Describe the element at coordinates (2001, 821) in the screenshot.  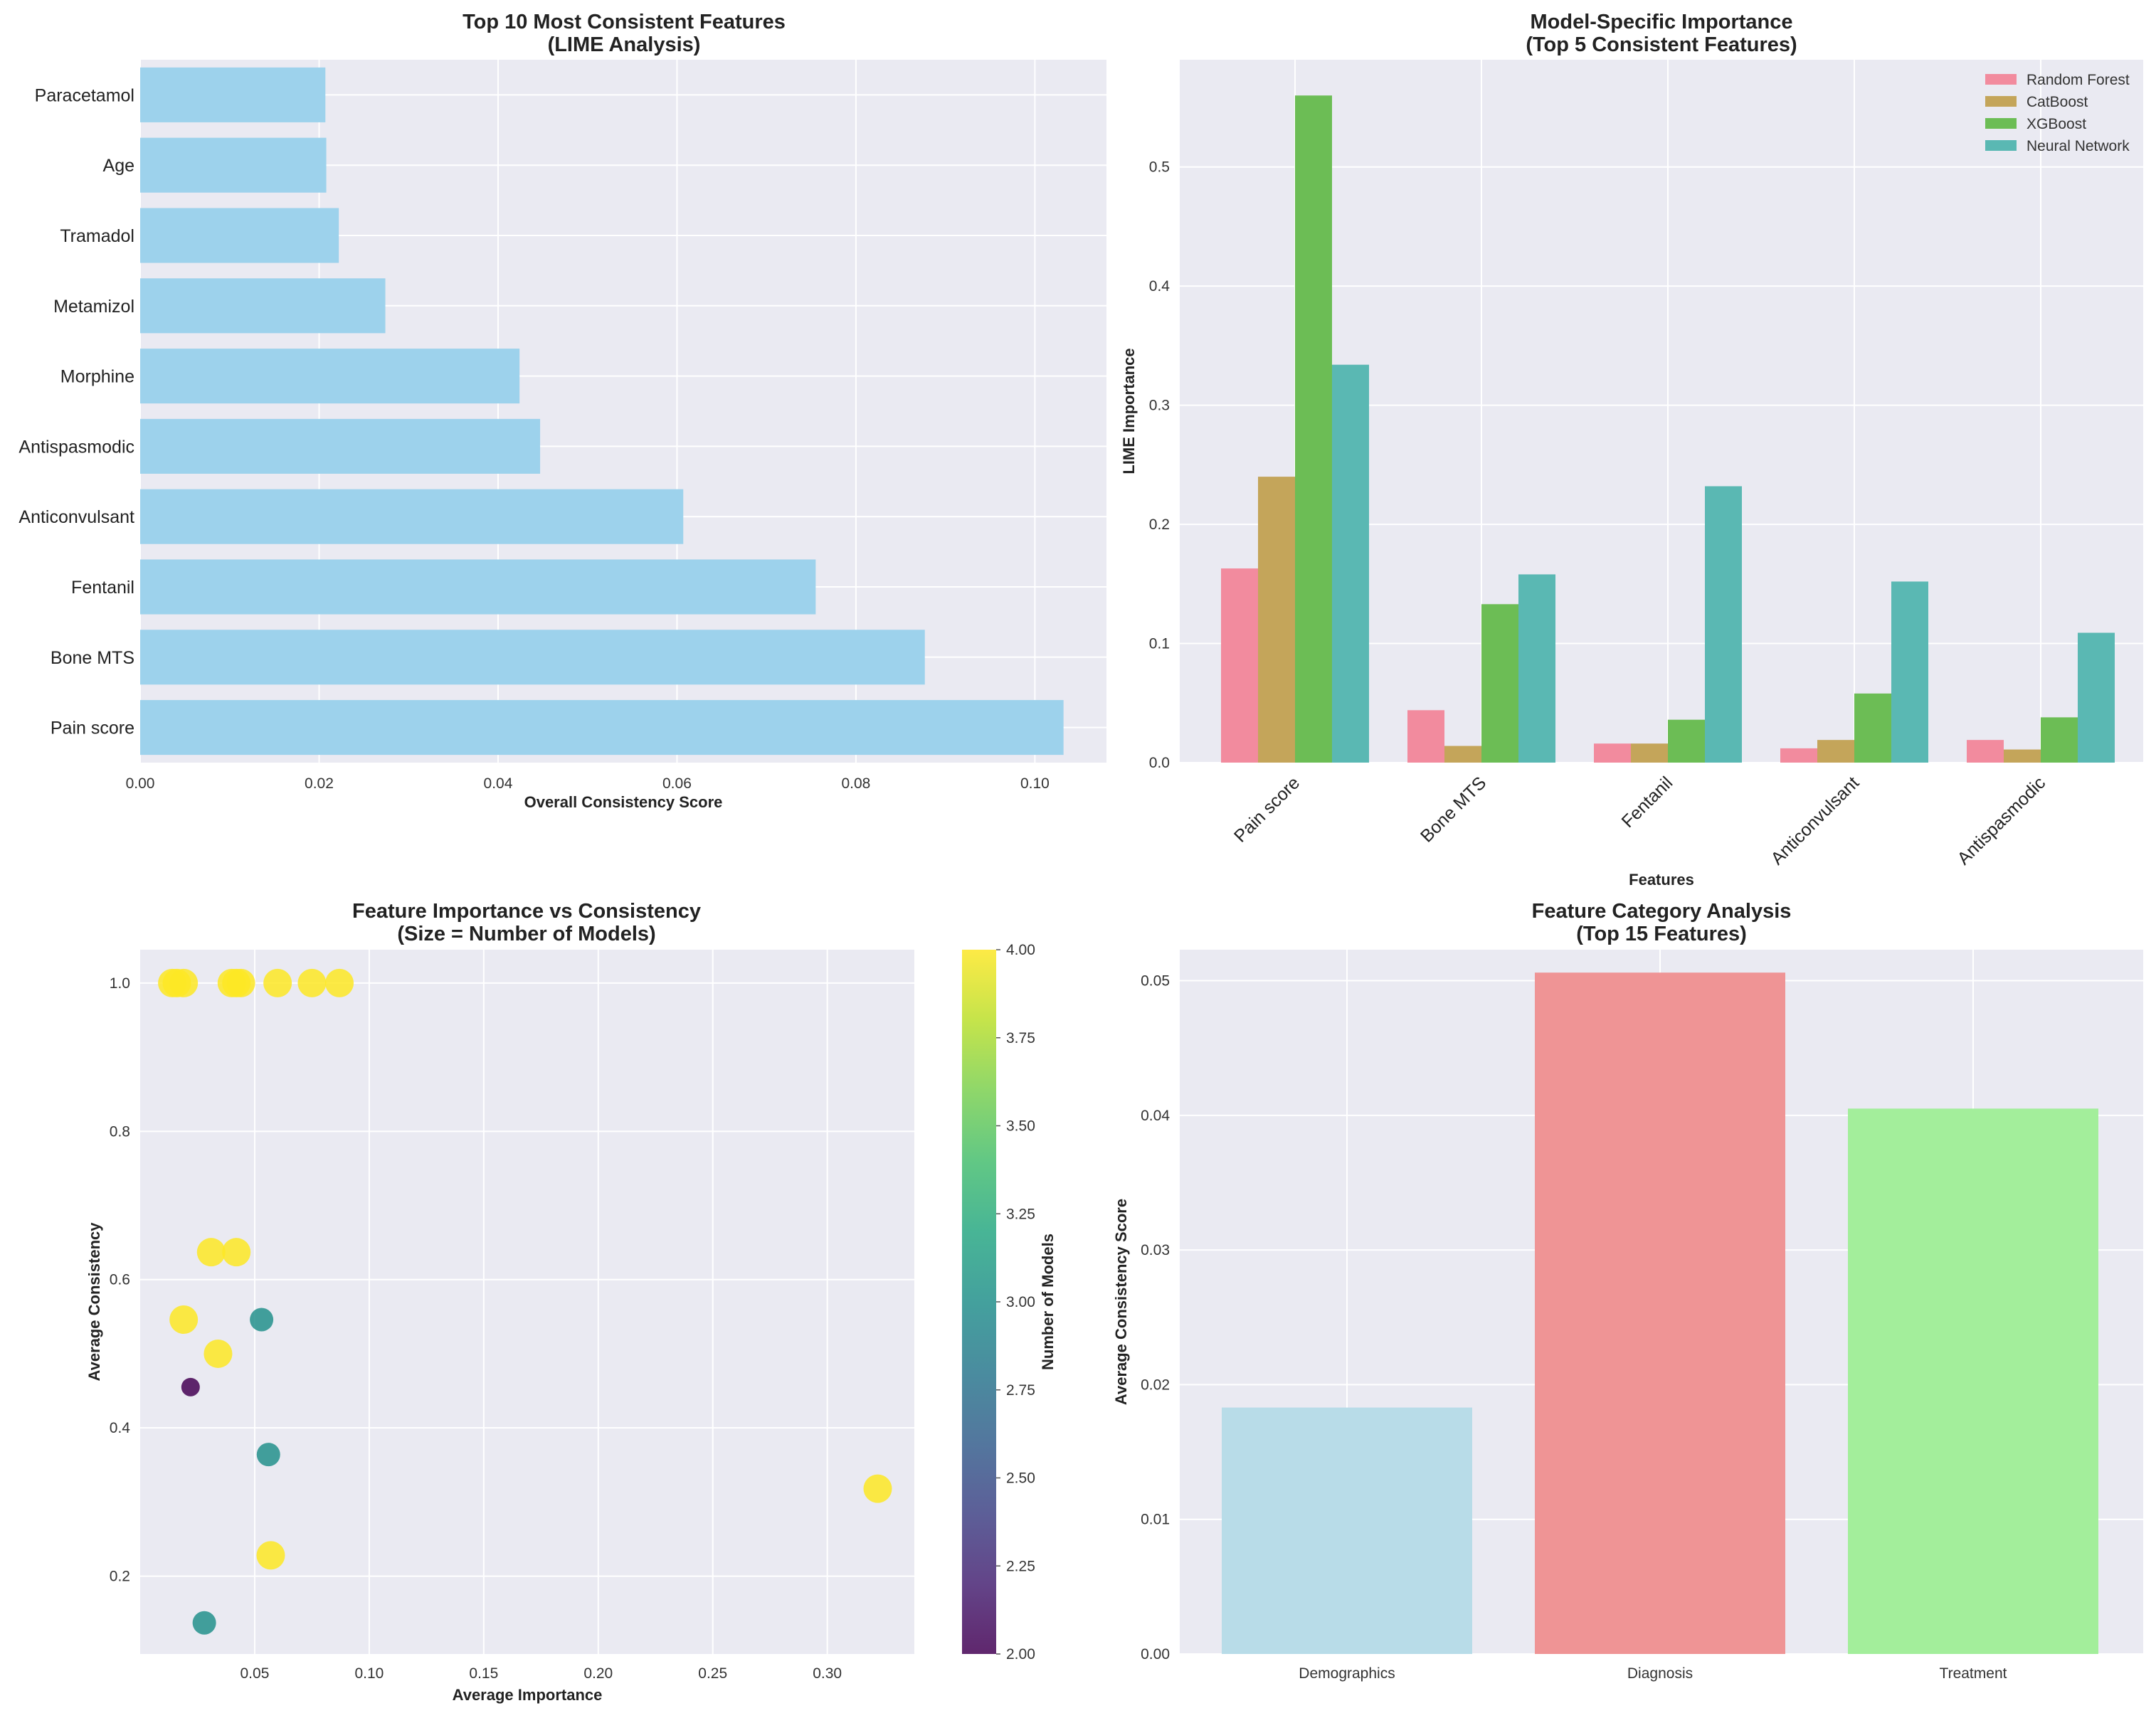
I see `plot-2-category-label: Antispasmodic` at that location.